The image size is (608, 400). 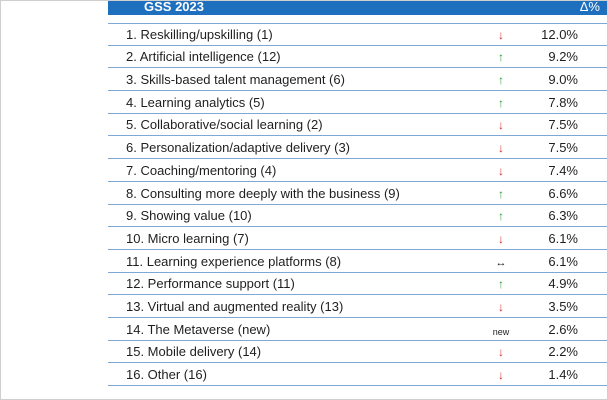 I want to click on row-label: 14. The Metaverse (new), so click(x=198, y=329).